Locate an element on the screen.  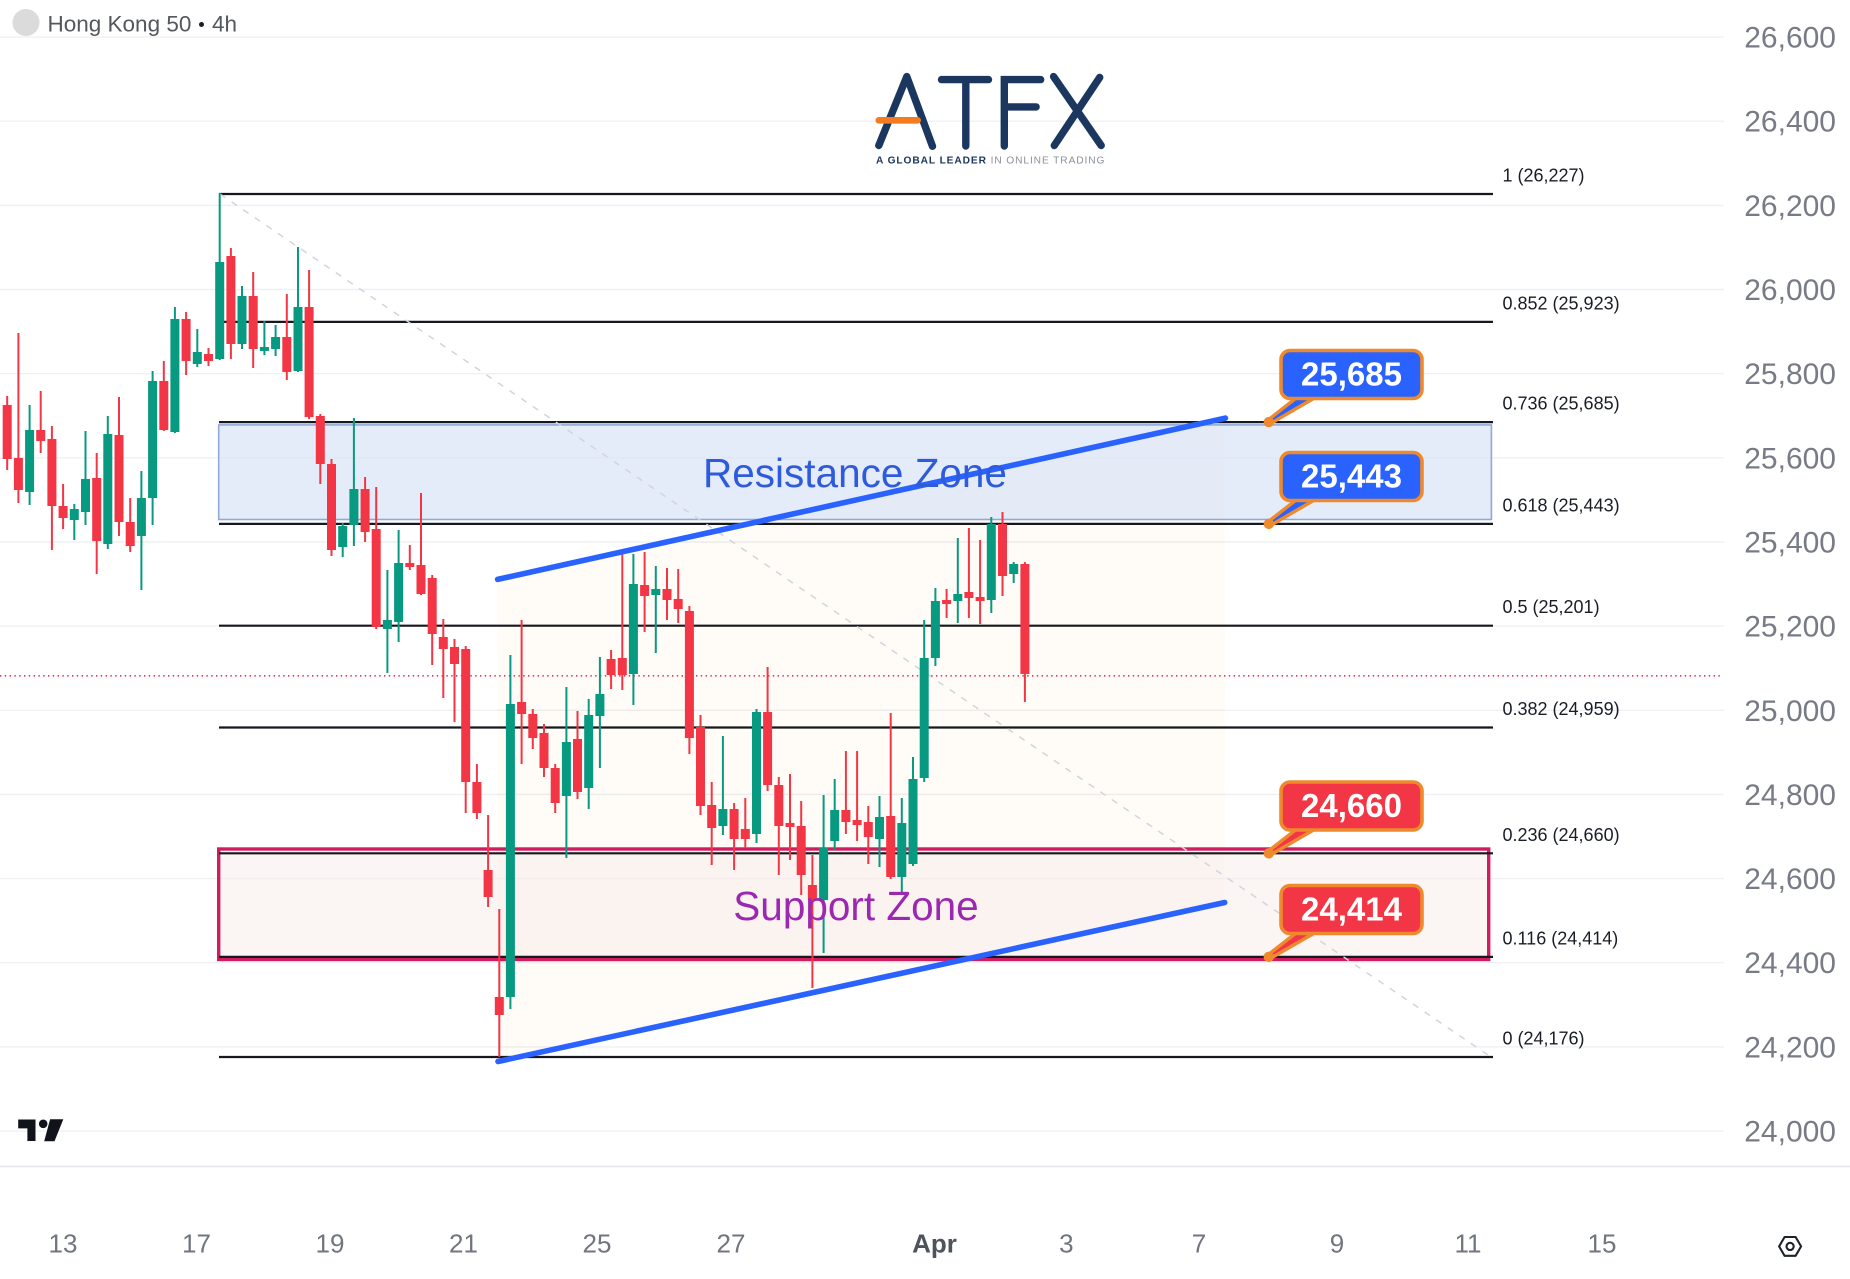
svg-text: 19 is located at coordinates (330, 1244).